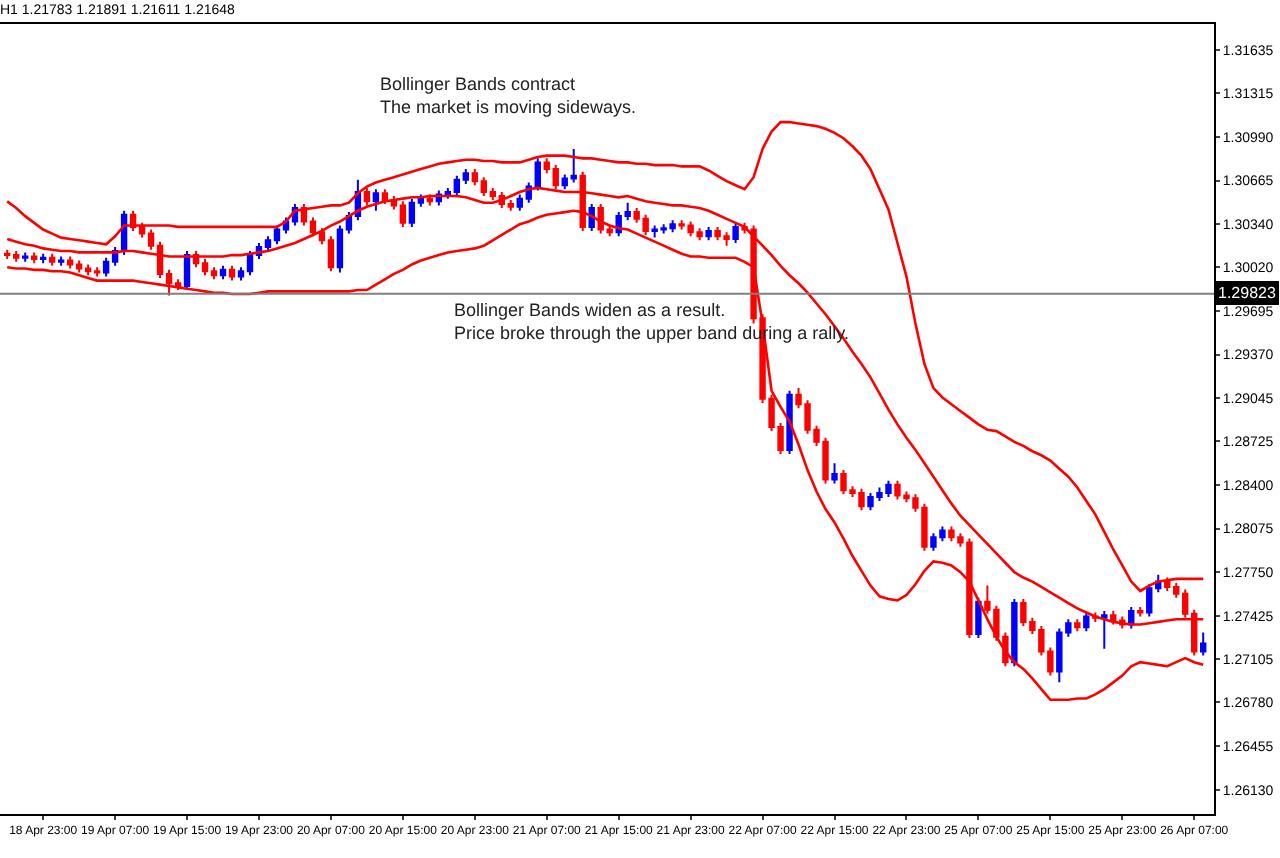  I want to click on annotation: Bollinger Bands contract The market is moving sideways., so click(508, 96).